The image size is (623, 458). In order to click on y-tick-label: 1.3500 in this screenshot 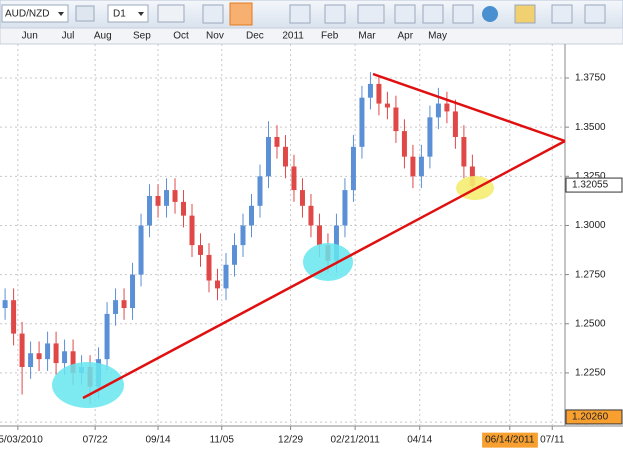, I will do `click(590, 127)`.